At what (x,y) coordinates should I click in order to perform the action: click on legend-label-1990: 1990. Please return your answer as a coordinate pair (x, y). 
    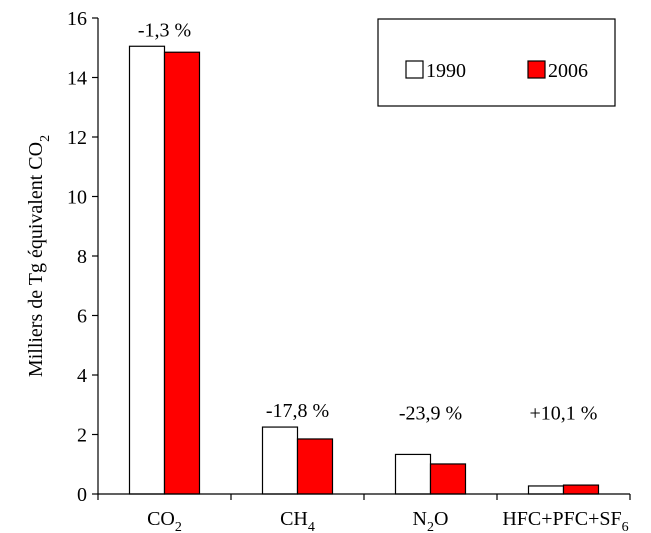
    Looking at the image, I should click on (446, 71).